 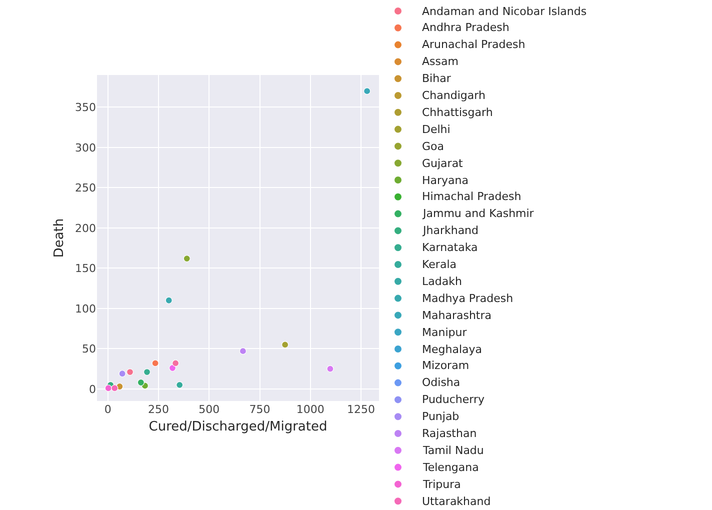 What do you see at coordinates (310, 409) in the screenshot?
I see `x-tick-label: 1000` at bounding box center [310, 409].